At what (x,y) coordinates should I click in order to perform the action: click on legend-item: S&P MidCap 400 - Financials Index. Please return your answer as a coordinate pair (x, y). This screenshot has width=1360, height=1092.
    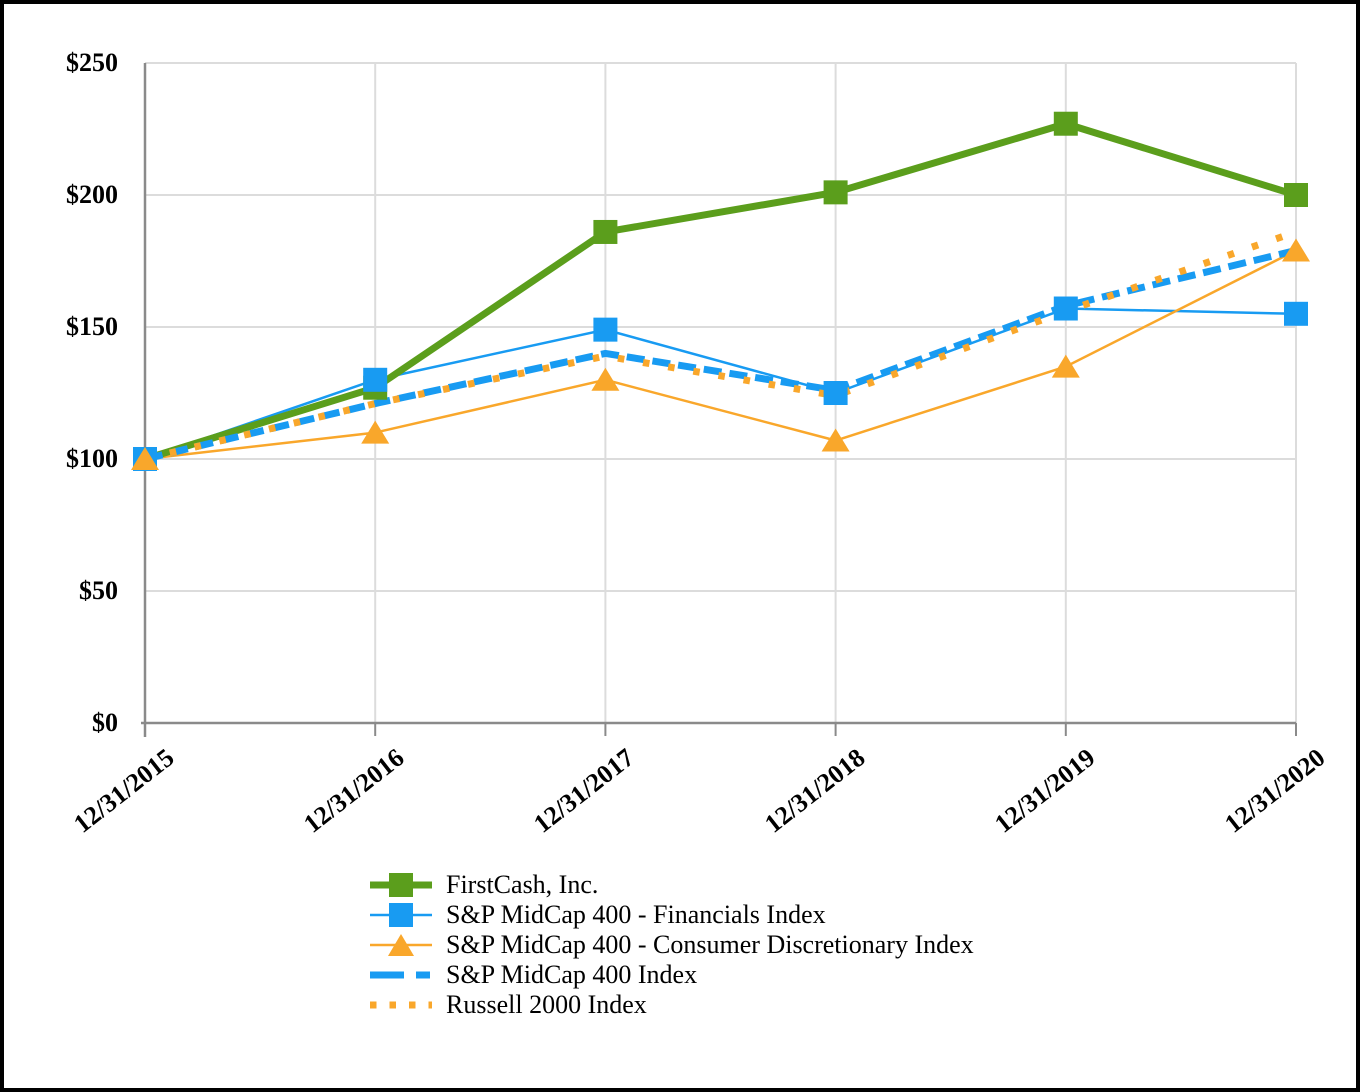
    Looking at the image, I should click on (671, 915).